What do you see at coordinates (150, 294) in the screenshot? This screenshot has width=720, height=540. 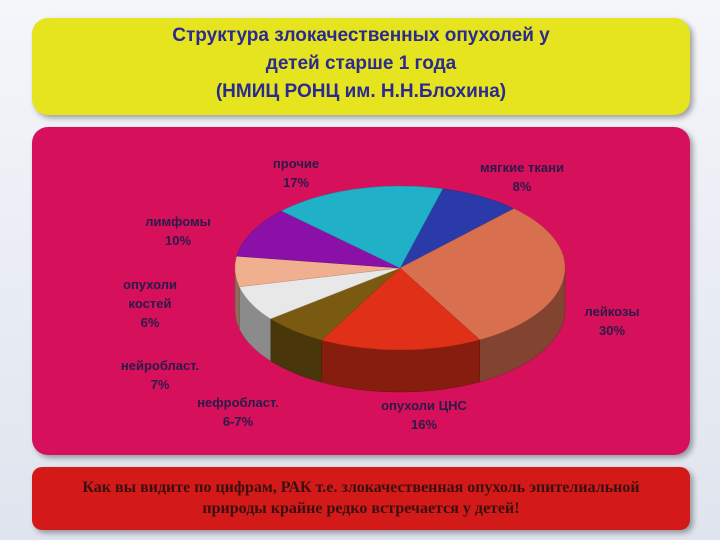 I see `category-name: опухоли костей` at bounding box center [150, 294].